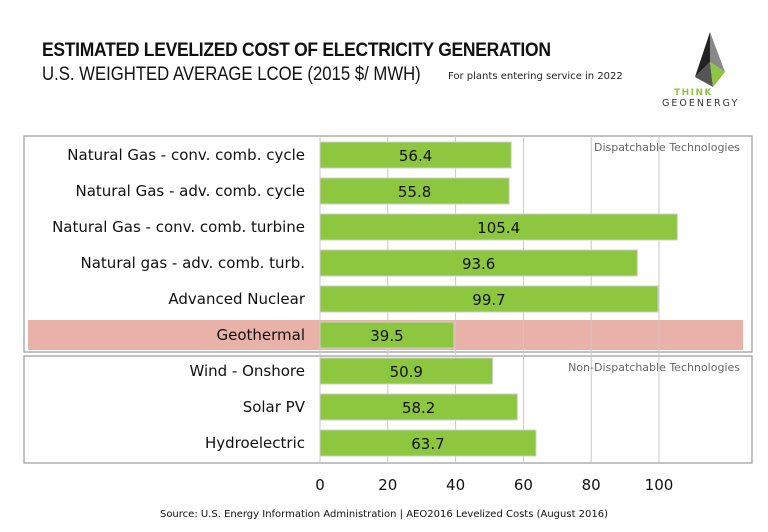 The height and width of the screenshot is (532, 768). What do you see at coordinates (667, 147) in the screenshot?
I see `group-label-dispatchable: Dispatchable Technologies` at bounding box center [667, 147].